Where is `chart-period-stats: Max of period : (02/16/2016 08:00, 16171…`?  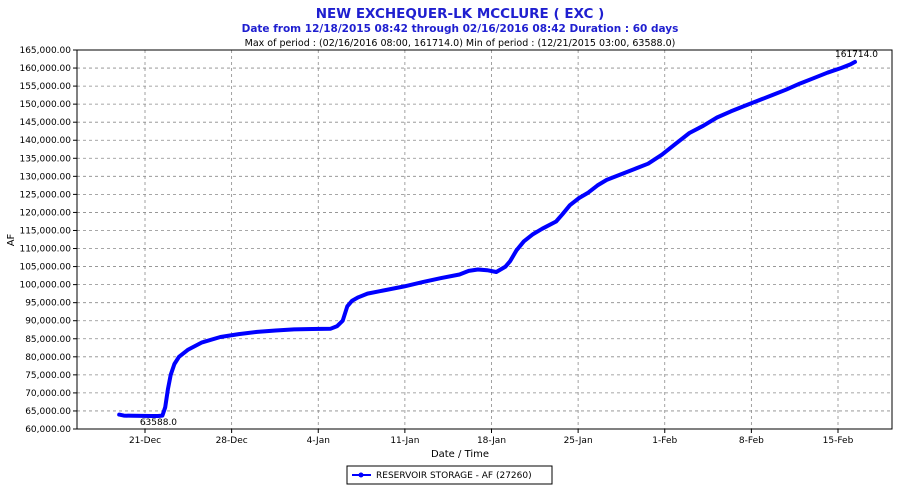
chart-period-stats: Max of period : (02/16/2016 08:00, 16171… is located at coordinates (460, 43).